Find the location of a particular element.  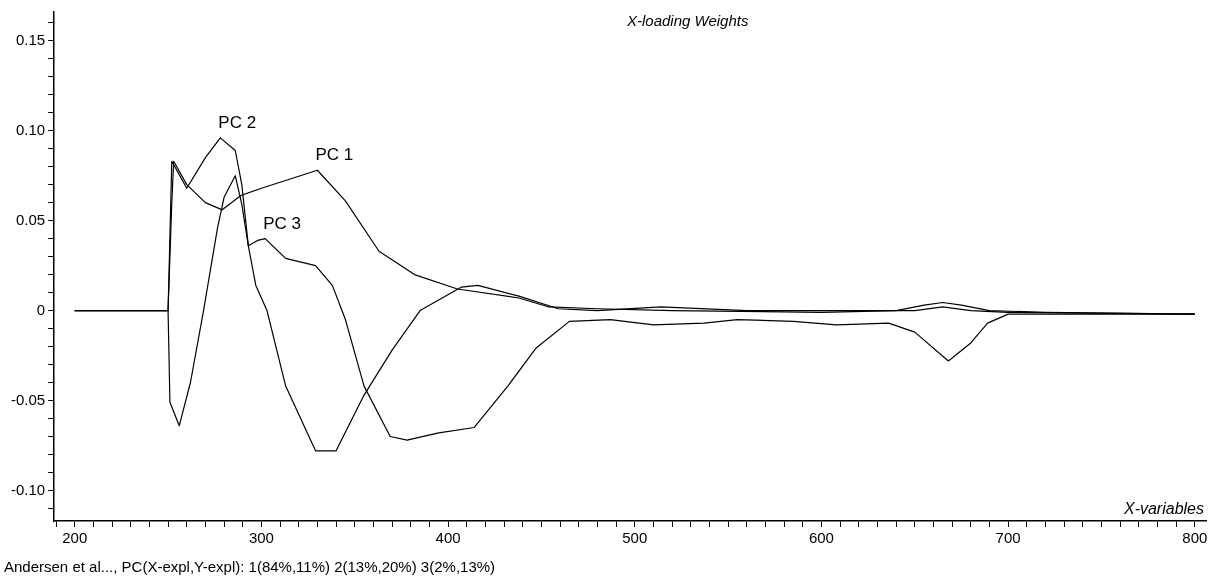

y-tick-label: 0.15 is located at coordinates (30, 39).